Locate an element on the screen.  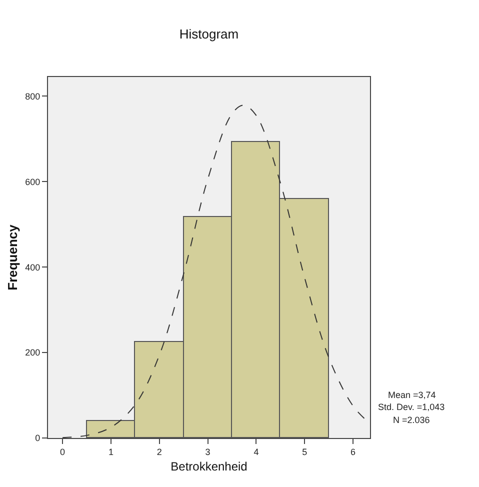
y-tick-label: 800 is located at coordinates (32, 96).